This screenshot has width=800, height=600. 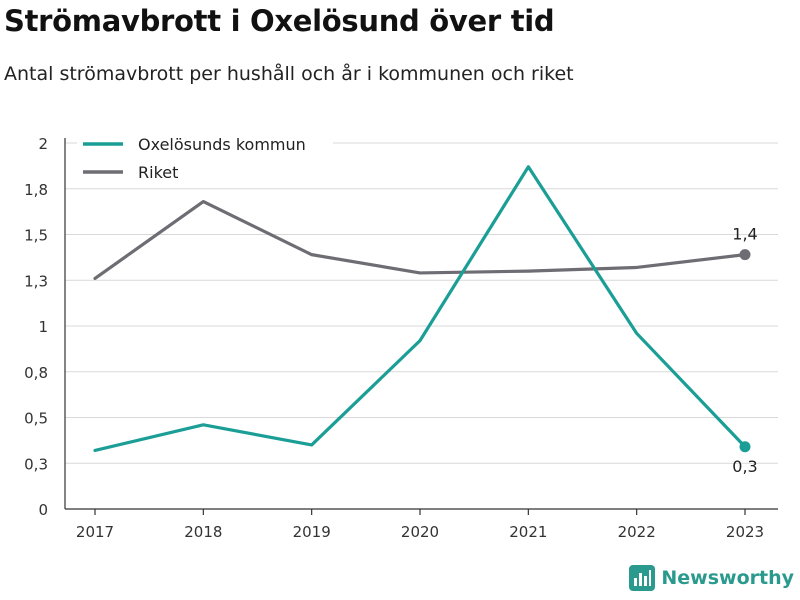 What do you see at coordinates (43, 144) in the screenshot?
I see `y-tick-label: 2` at bounding box center [43, 144].